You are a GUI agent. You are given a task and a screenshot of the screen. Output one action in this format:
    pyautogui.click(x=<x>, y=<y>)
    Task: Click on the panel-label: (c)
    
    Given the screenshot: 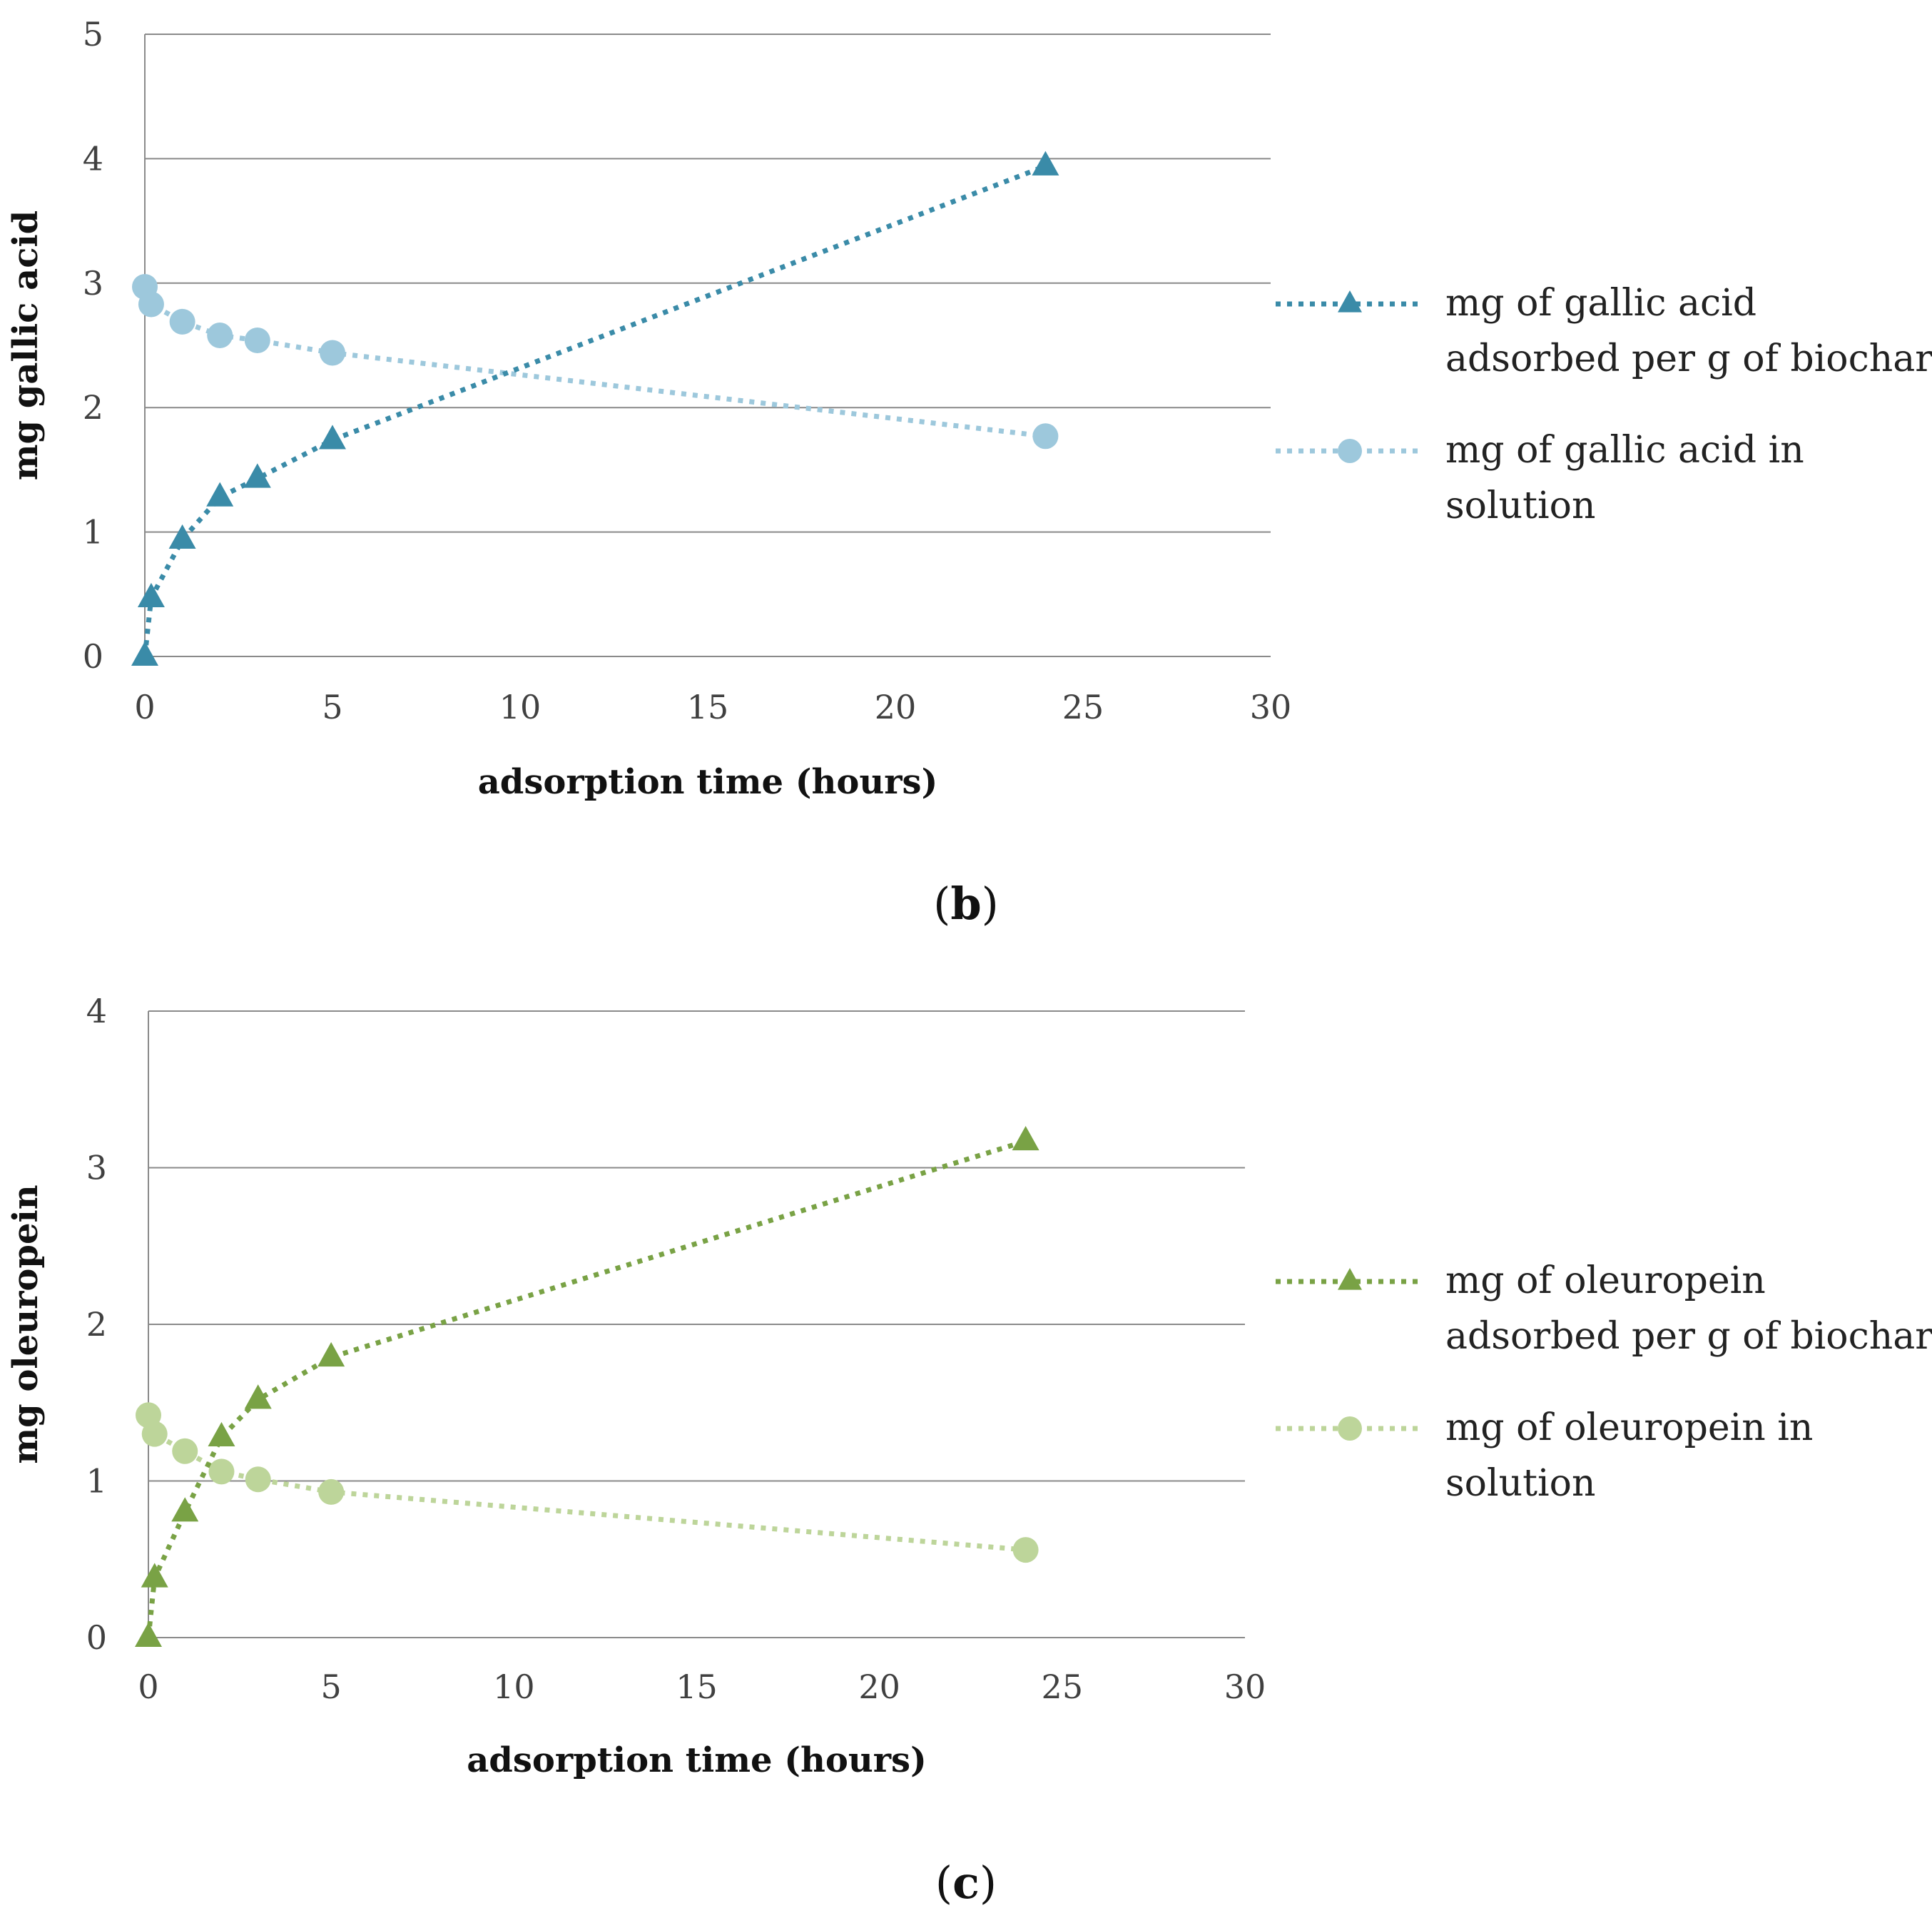 What is the action you would take?
    pyautogui.click(x=966, y=1883)
    